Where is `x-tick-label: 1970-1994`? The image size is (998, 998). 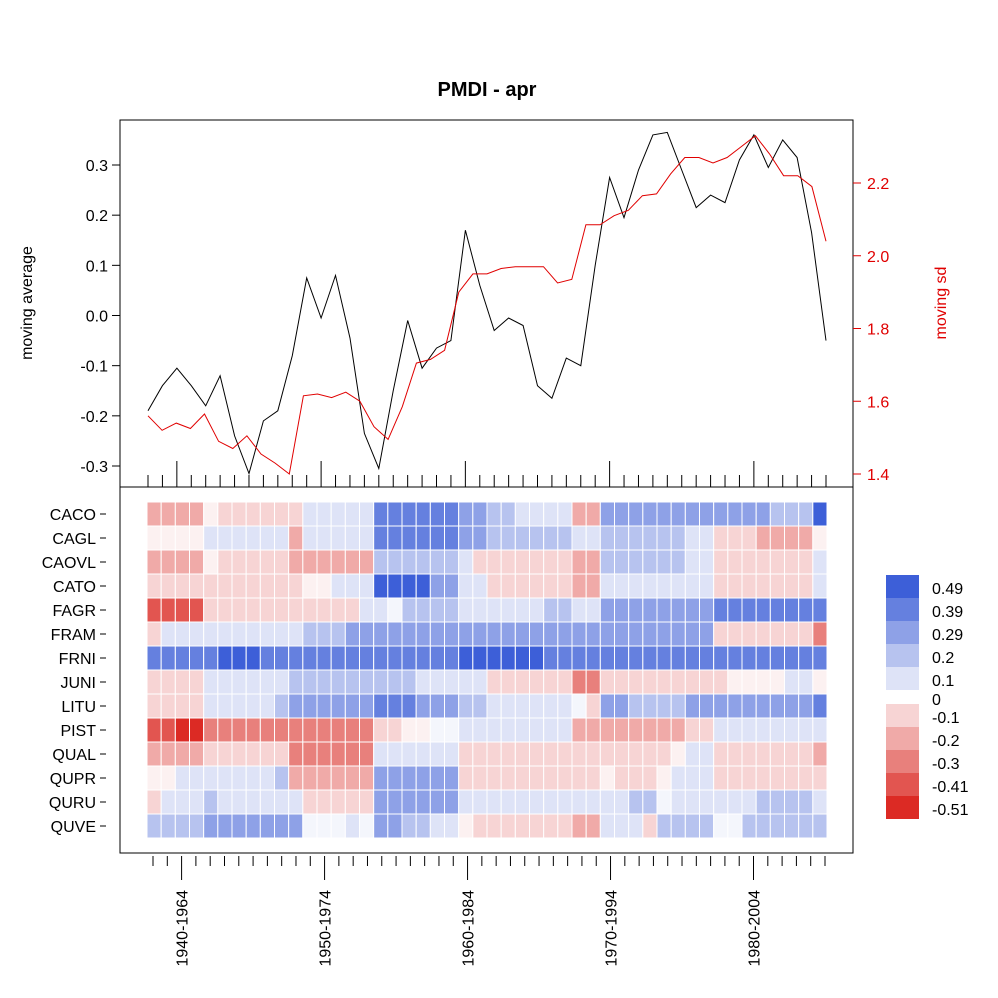 x-tick-label: 1970-1994 is located at coordinates (612, 928).